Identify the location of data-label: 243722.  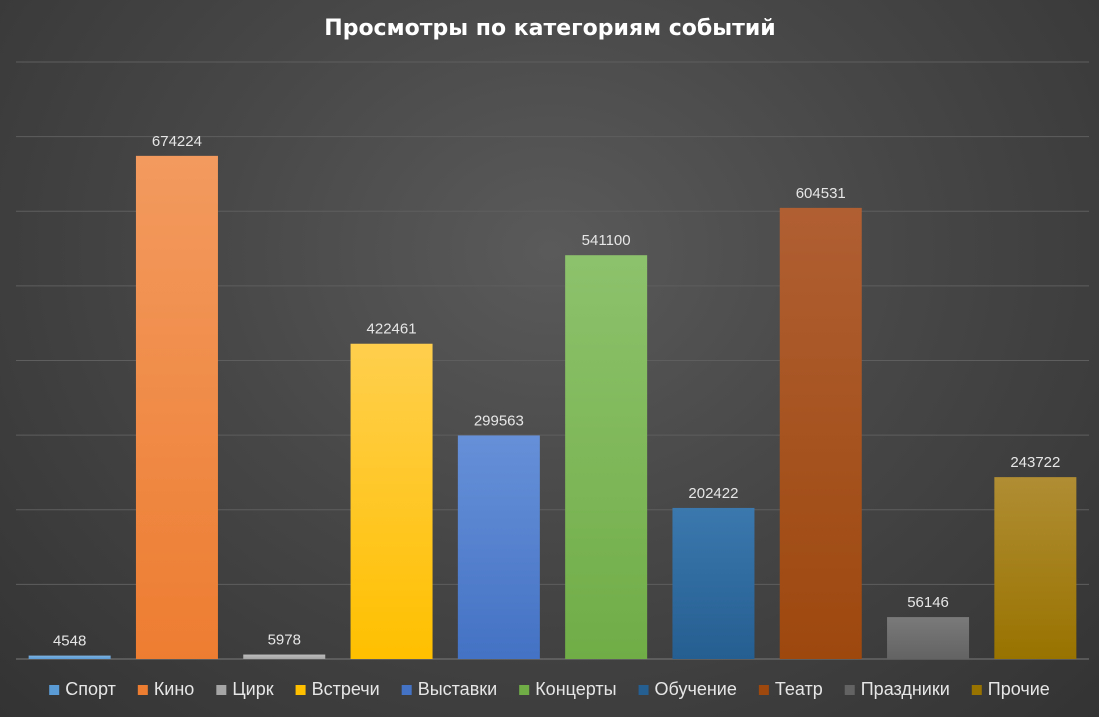
(1035, 462).